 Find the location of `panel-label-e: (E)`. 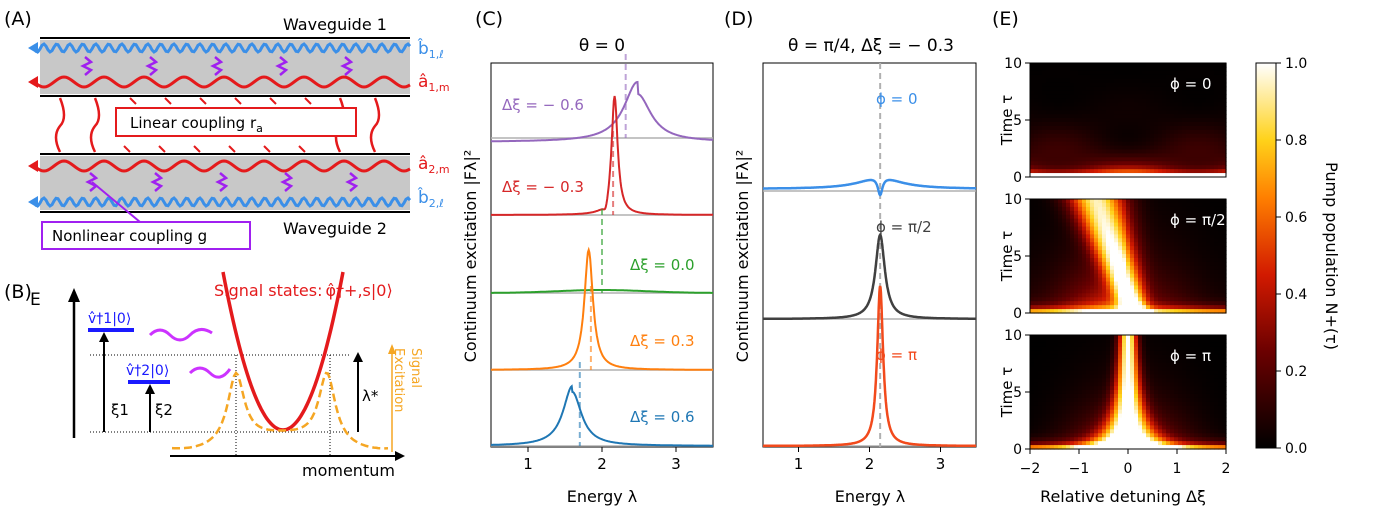

panel-label-e: (E) is located at coordinates (1005, 19).